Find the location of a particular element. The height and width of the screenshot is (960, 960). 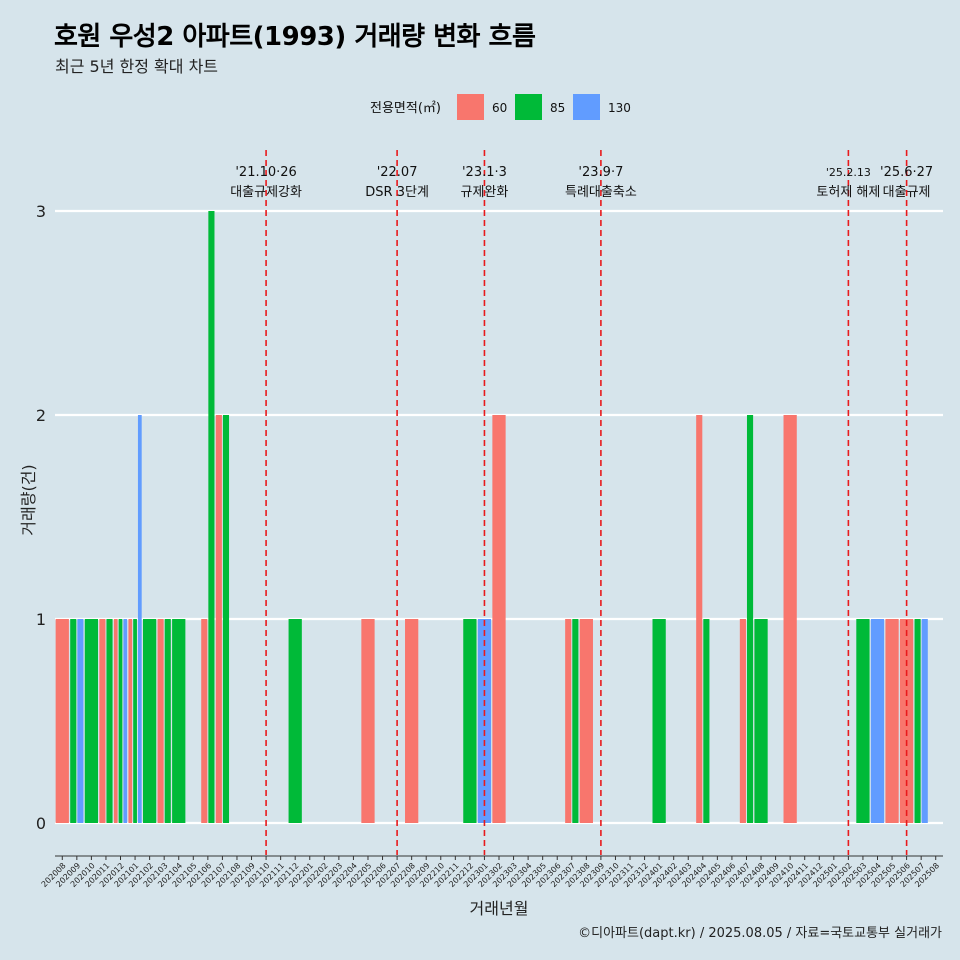

event-date-label: '22.07 is located at coordinates (397, 172).